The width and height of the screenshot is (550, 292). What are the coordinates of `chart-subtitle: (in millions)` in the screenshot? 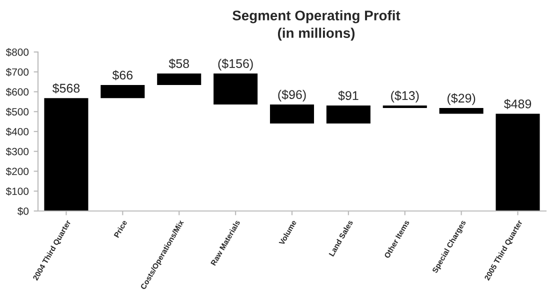 It's located at (316, 34).